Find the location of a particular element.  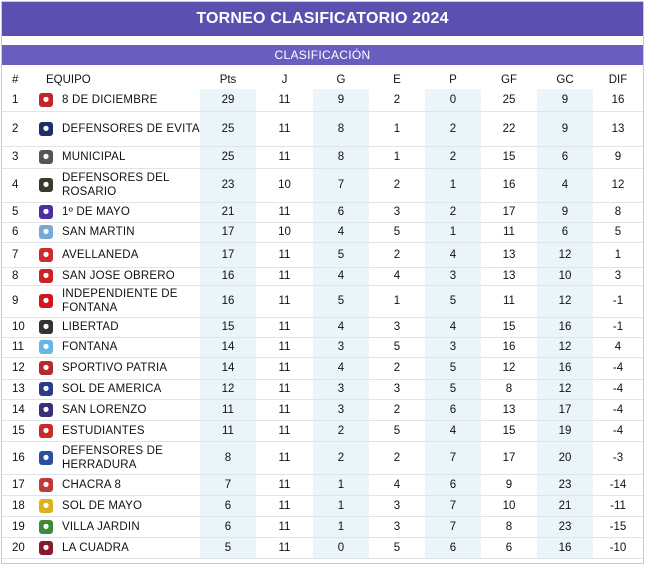

cell-position: 17 is located at coordinates (20, 485).